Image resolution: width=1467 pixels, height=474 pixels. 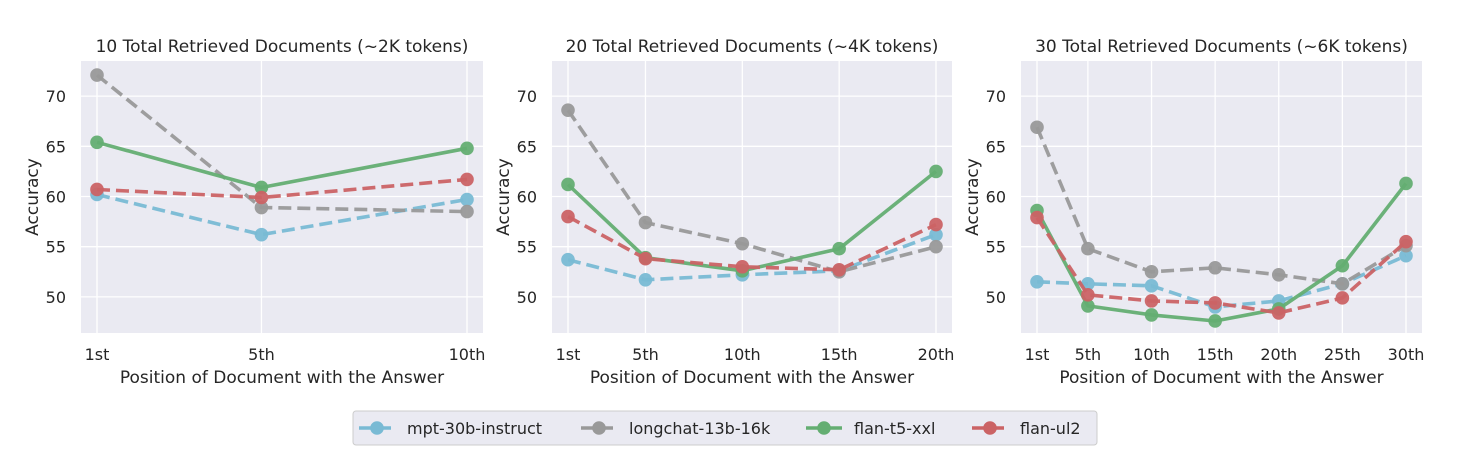 I want to click on legend-frame, so click(x=725, y=428).